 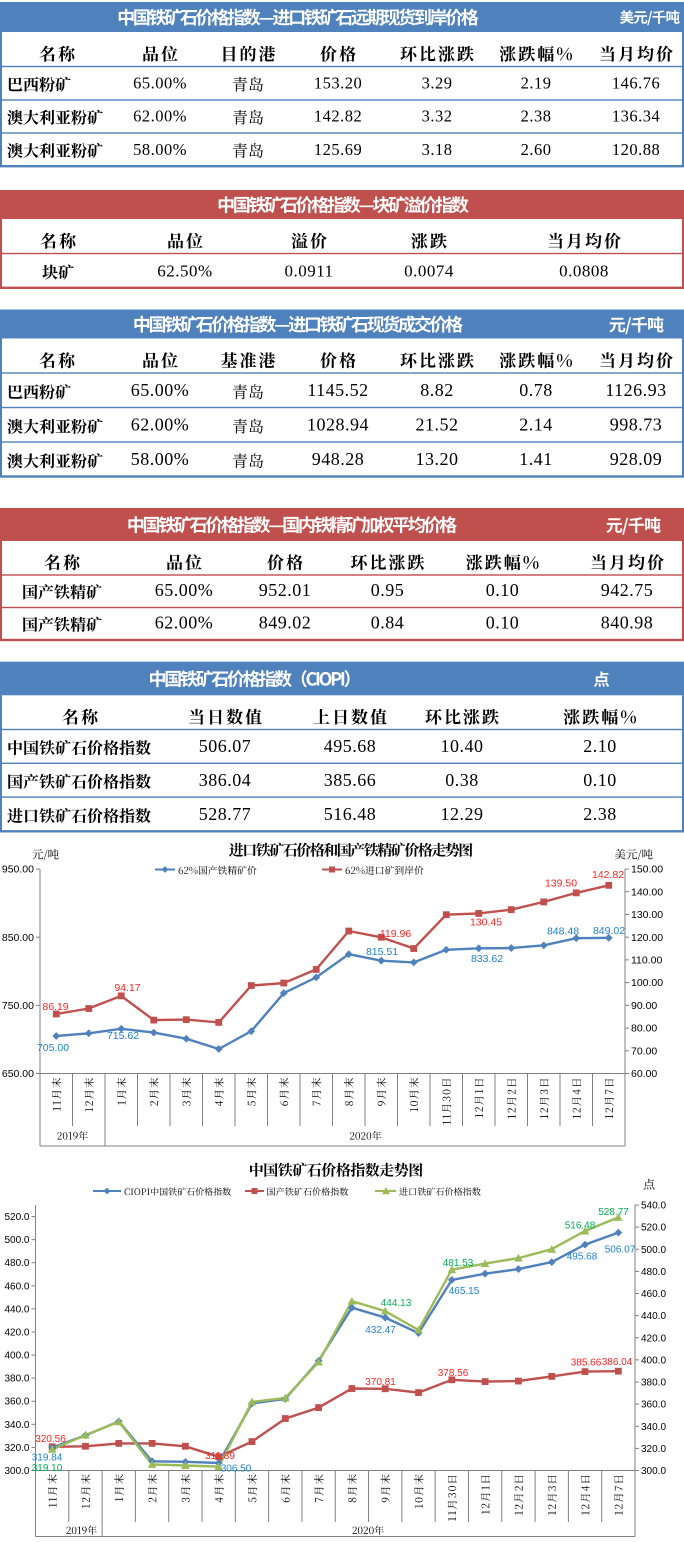 What do you see at coordinates (437, 149) in the screenshot?
I see `svg-text: 3.18` at bounding box center [437, 149].